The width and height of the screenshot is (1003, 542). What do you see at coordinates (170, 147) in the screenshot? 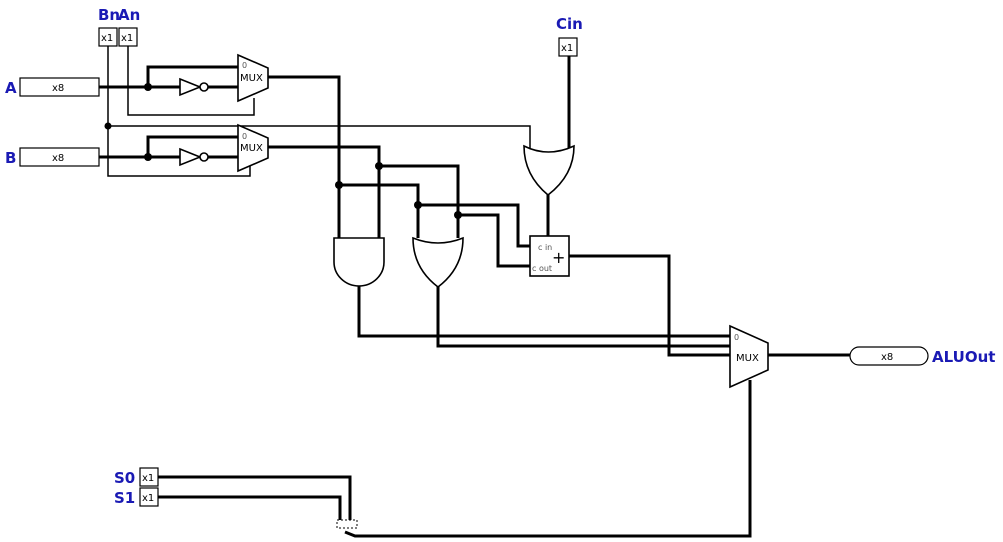
I see `wire-b-to-mux` at bounding box center [170, 147].